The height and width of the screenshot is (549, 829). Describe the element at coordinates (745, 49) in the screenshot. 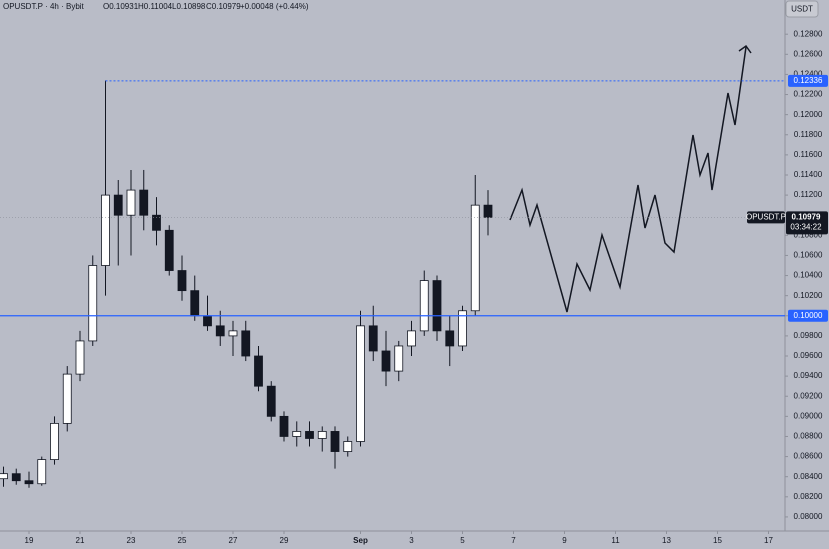

I see `forecast-arrowhead` at that location.